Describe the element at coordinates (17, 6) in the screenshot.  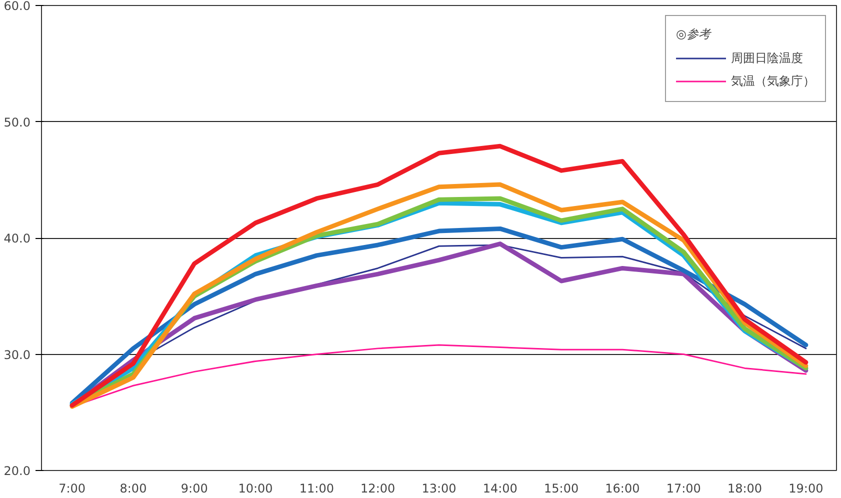
I see `y-tick-label: 60.0` at that location.